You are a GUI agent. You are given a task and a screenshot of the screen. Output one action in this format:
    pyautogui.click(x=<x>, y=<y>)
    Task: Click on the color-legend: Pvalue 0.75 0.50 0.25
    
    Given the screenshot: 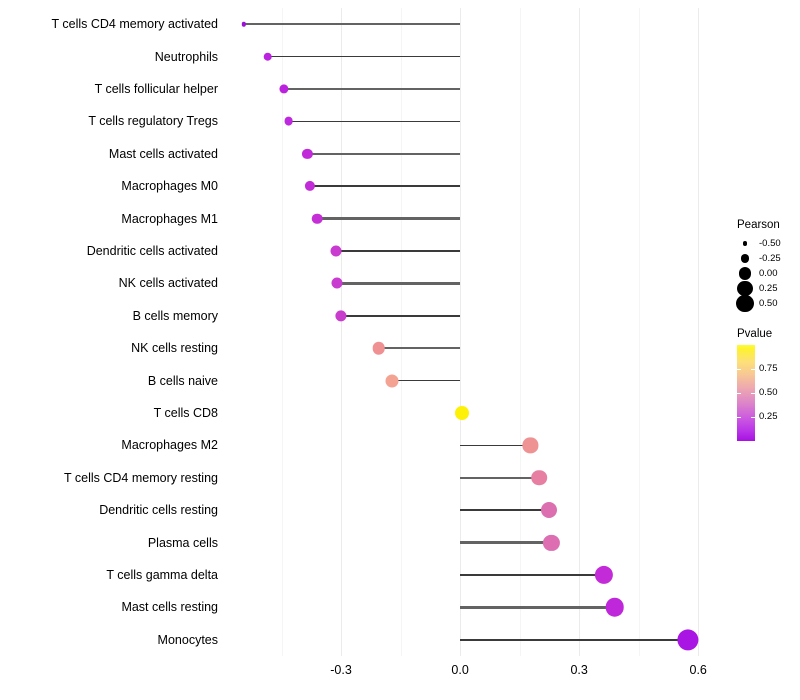 What is the action you would take?
    pyautogui.click(x=767, y=384)
    